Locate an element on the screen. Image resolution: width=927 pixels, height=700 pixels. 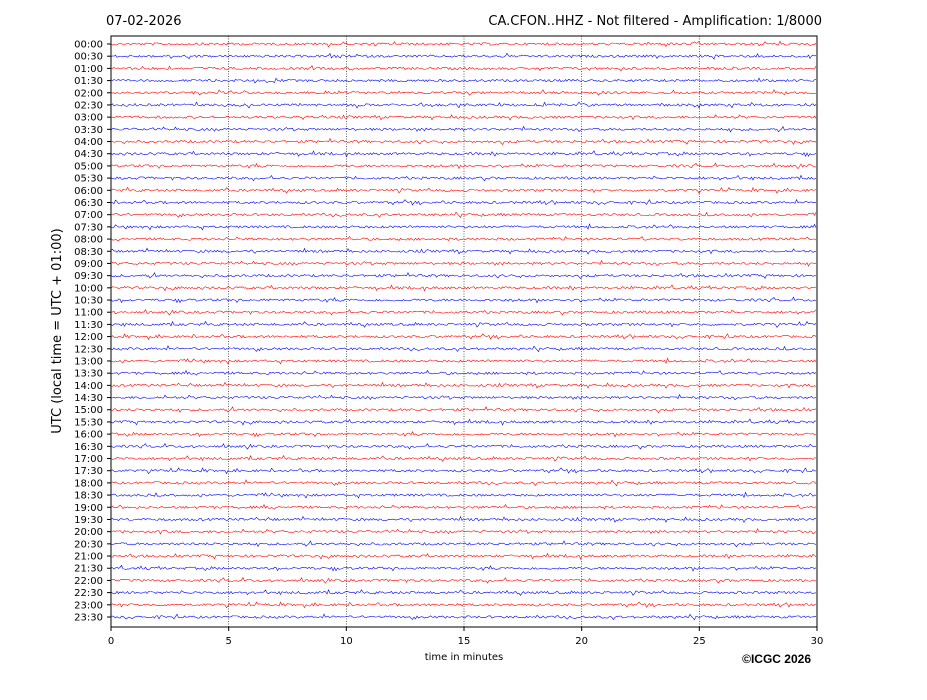
y-tick-label: 05:30 is located at coordinates (88, 179).